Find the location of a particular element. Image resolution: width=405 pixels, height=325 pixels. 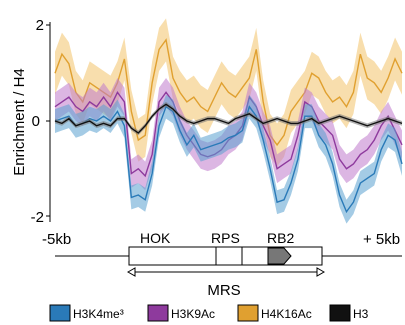

gene-map-box is located at coordinates (225, 256).